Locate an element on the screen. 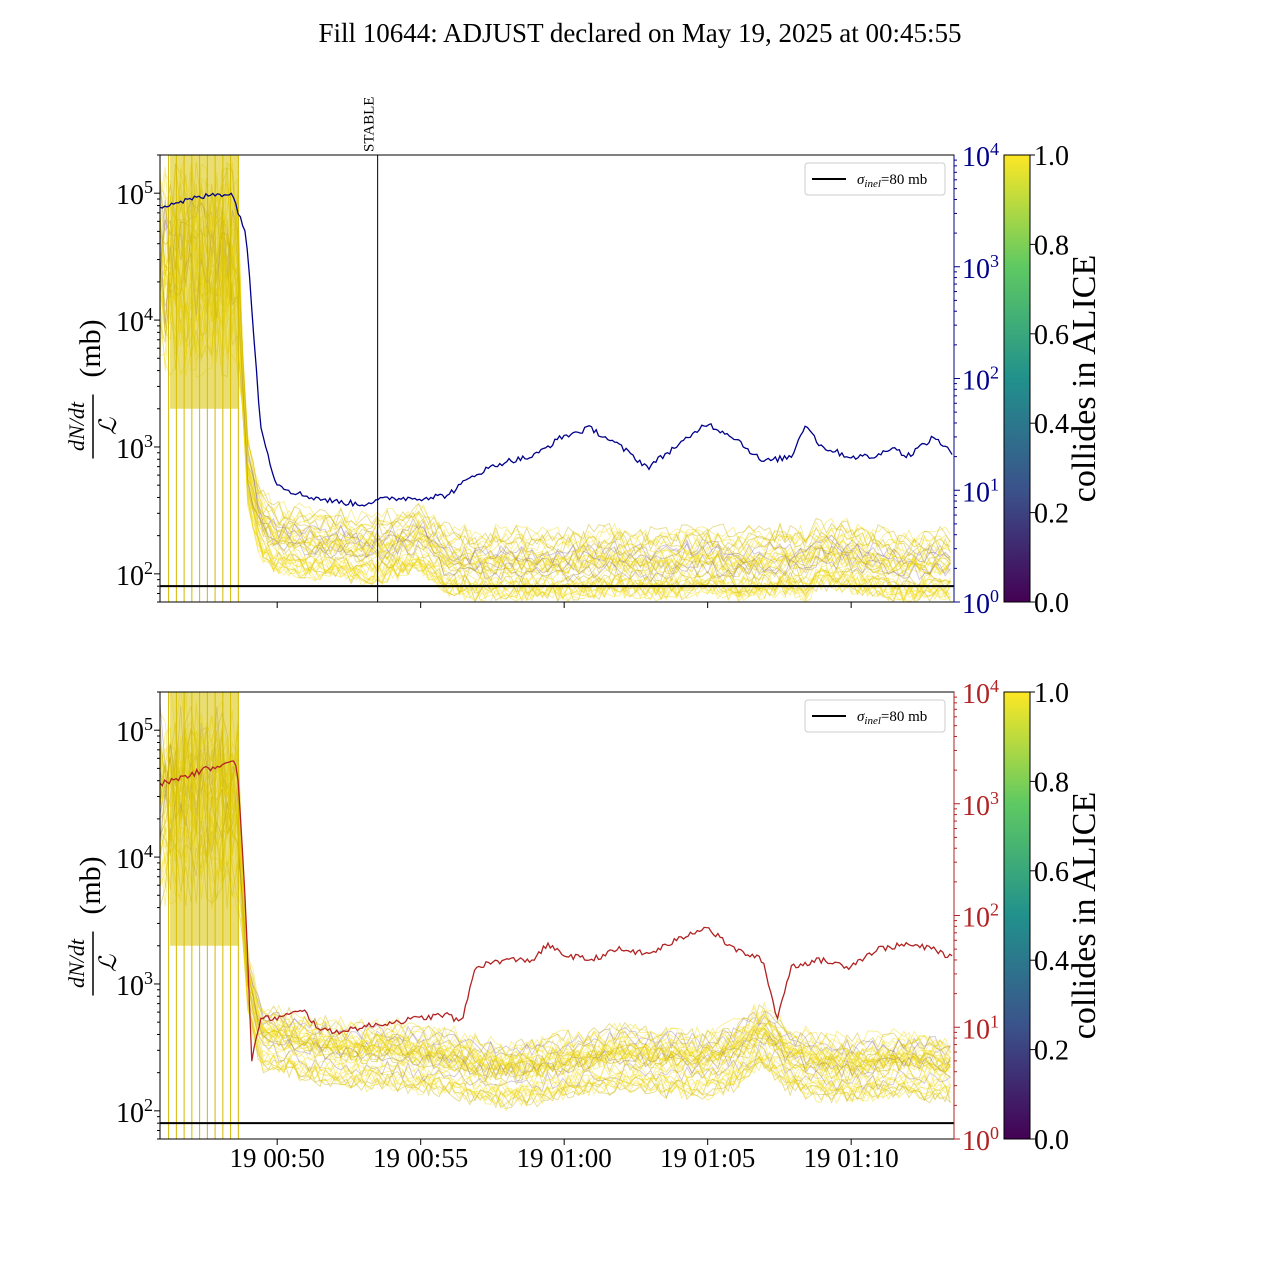 The image size is (1280, 1285). secondary-tick-label: 10¹ is located at coordinates (980, 491).